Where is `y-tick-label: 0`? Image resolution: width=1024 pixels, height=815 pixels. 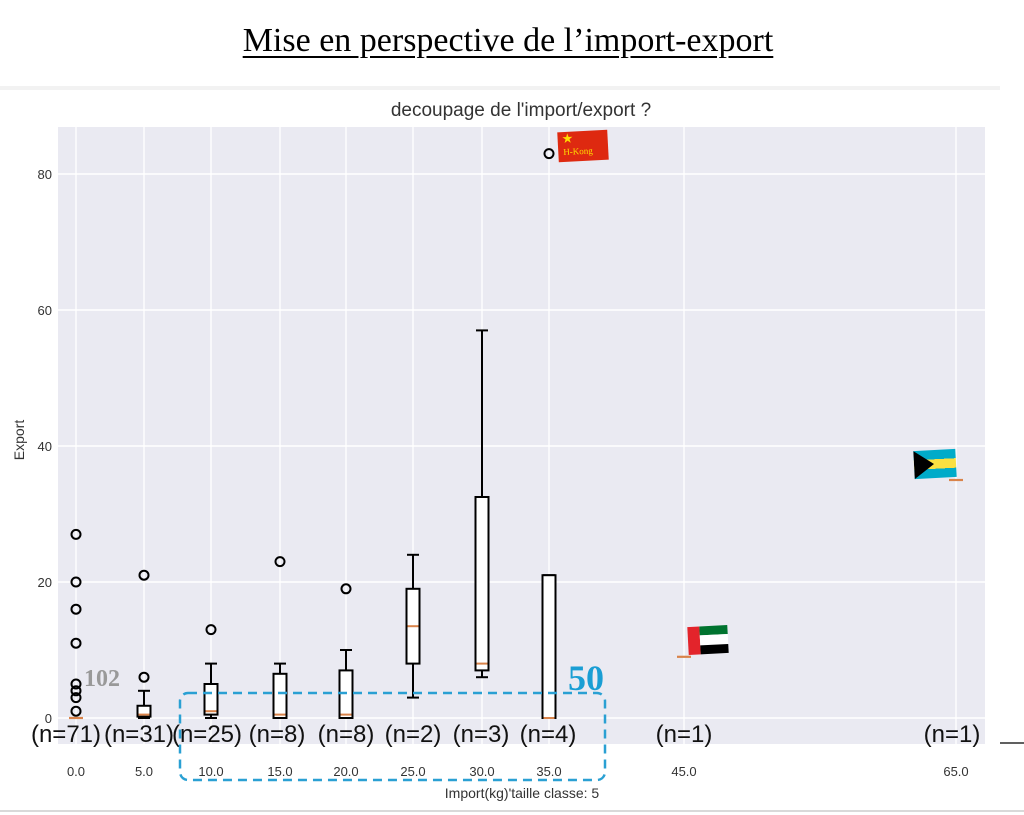 y-tick-label: 0 is located at coordinates (48, 718).